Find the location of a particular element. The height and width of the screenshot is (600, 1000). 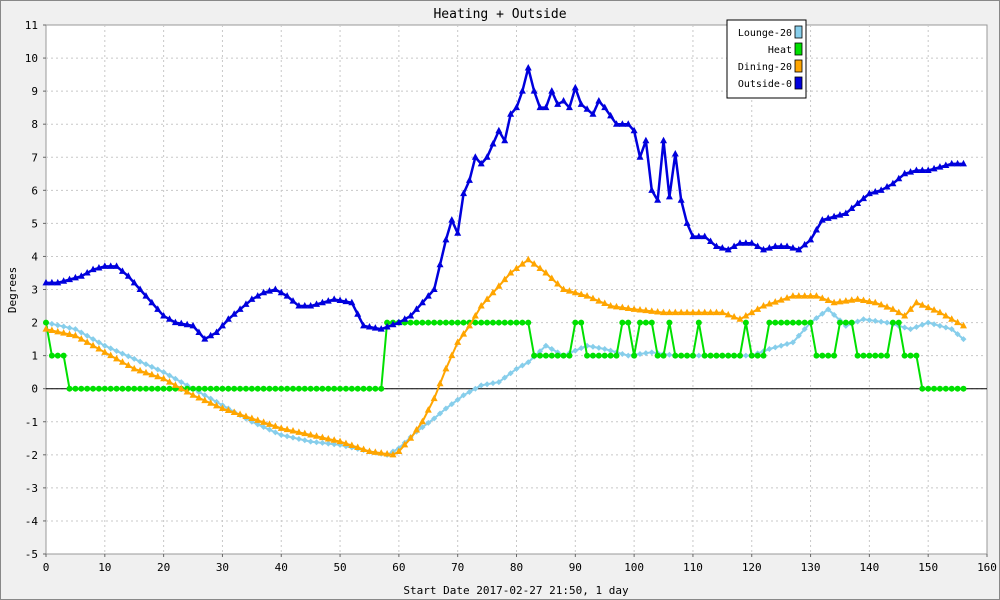

y-tick-label: -4 is located at coordinates (32, 521).